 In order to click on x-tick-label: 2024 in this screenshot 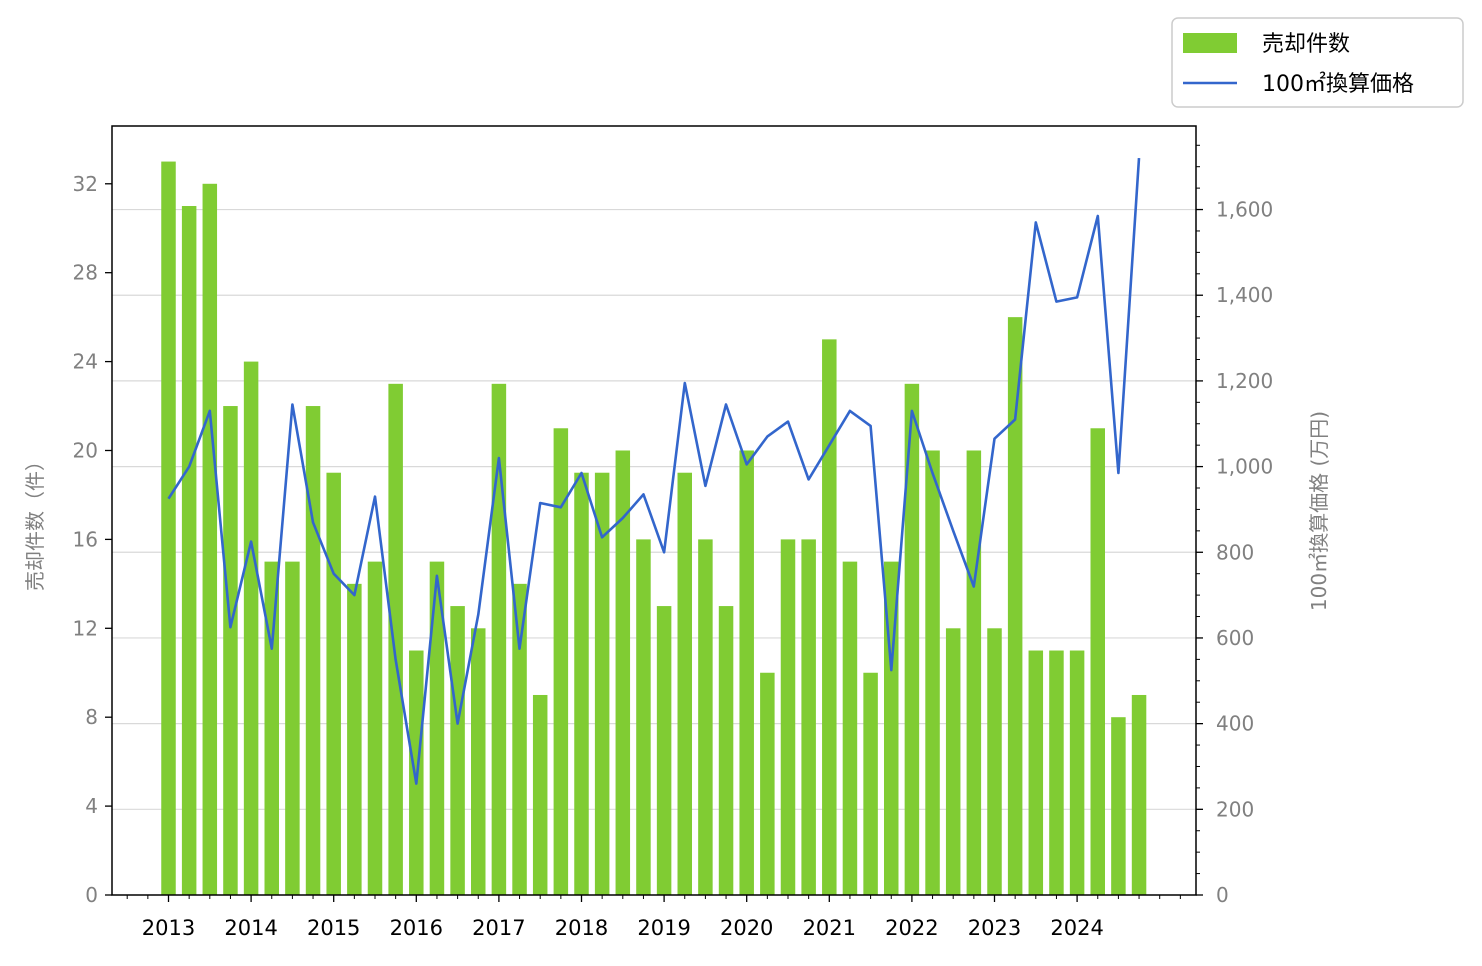, I will do `click(1076, 928)`.